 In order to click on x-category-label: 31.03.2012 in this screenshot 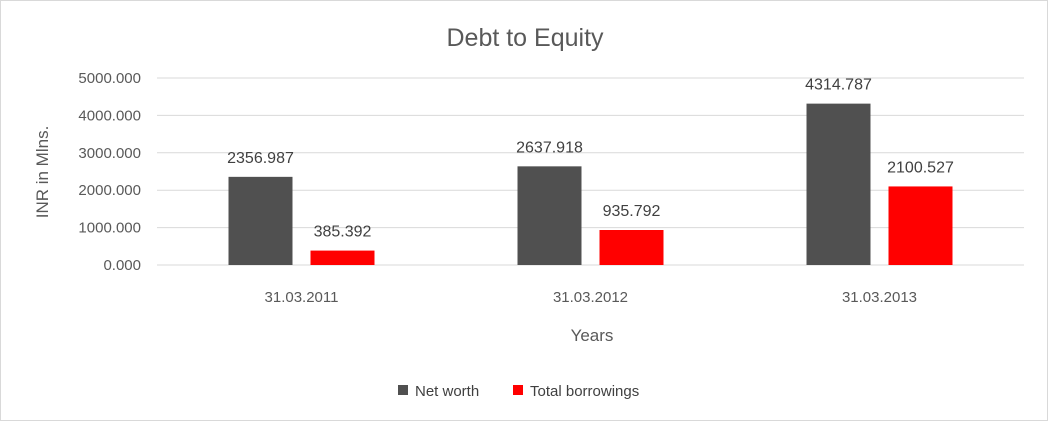, I will do `click(590, 297)`.